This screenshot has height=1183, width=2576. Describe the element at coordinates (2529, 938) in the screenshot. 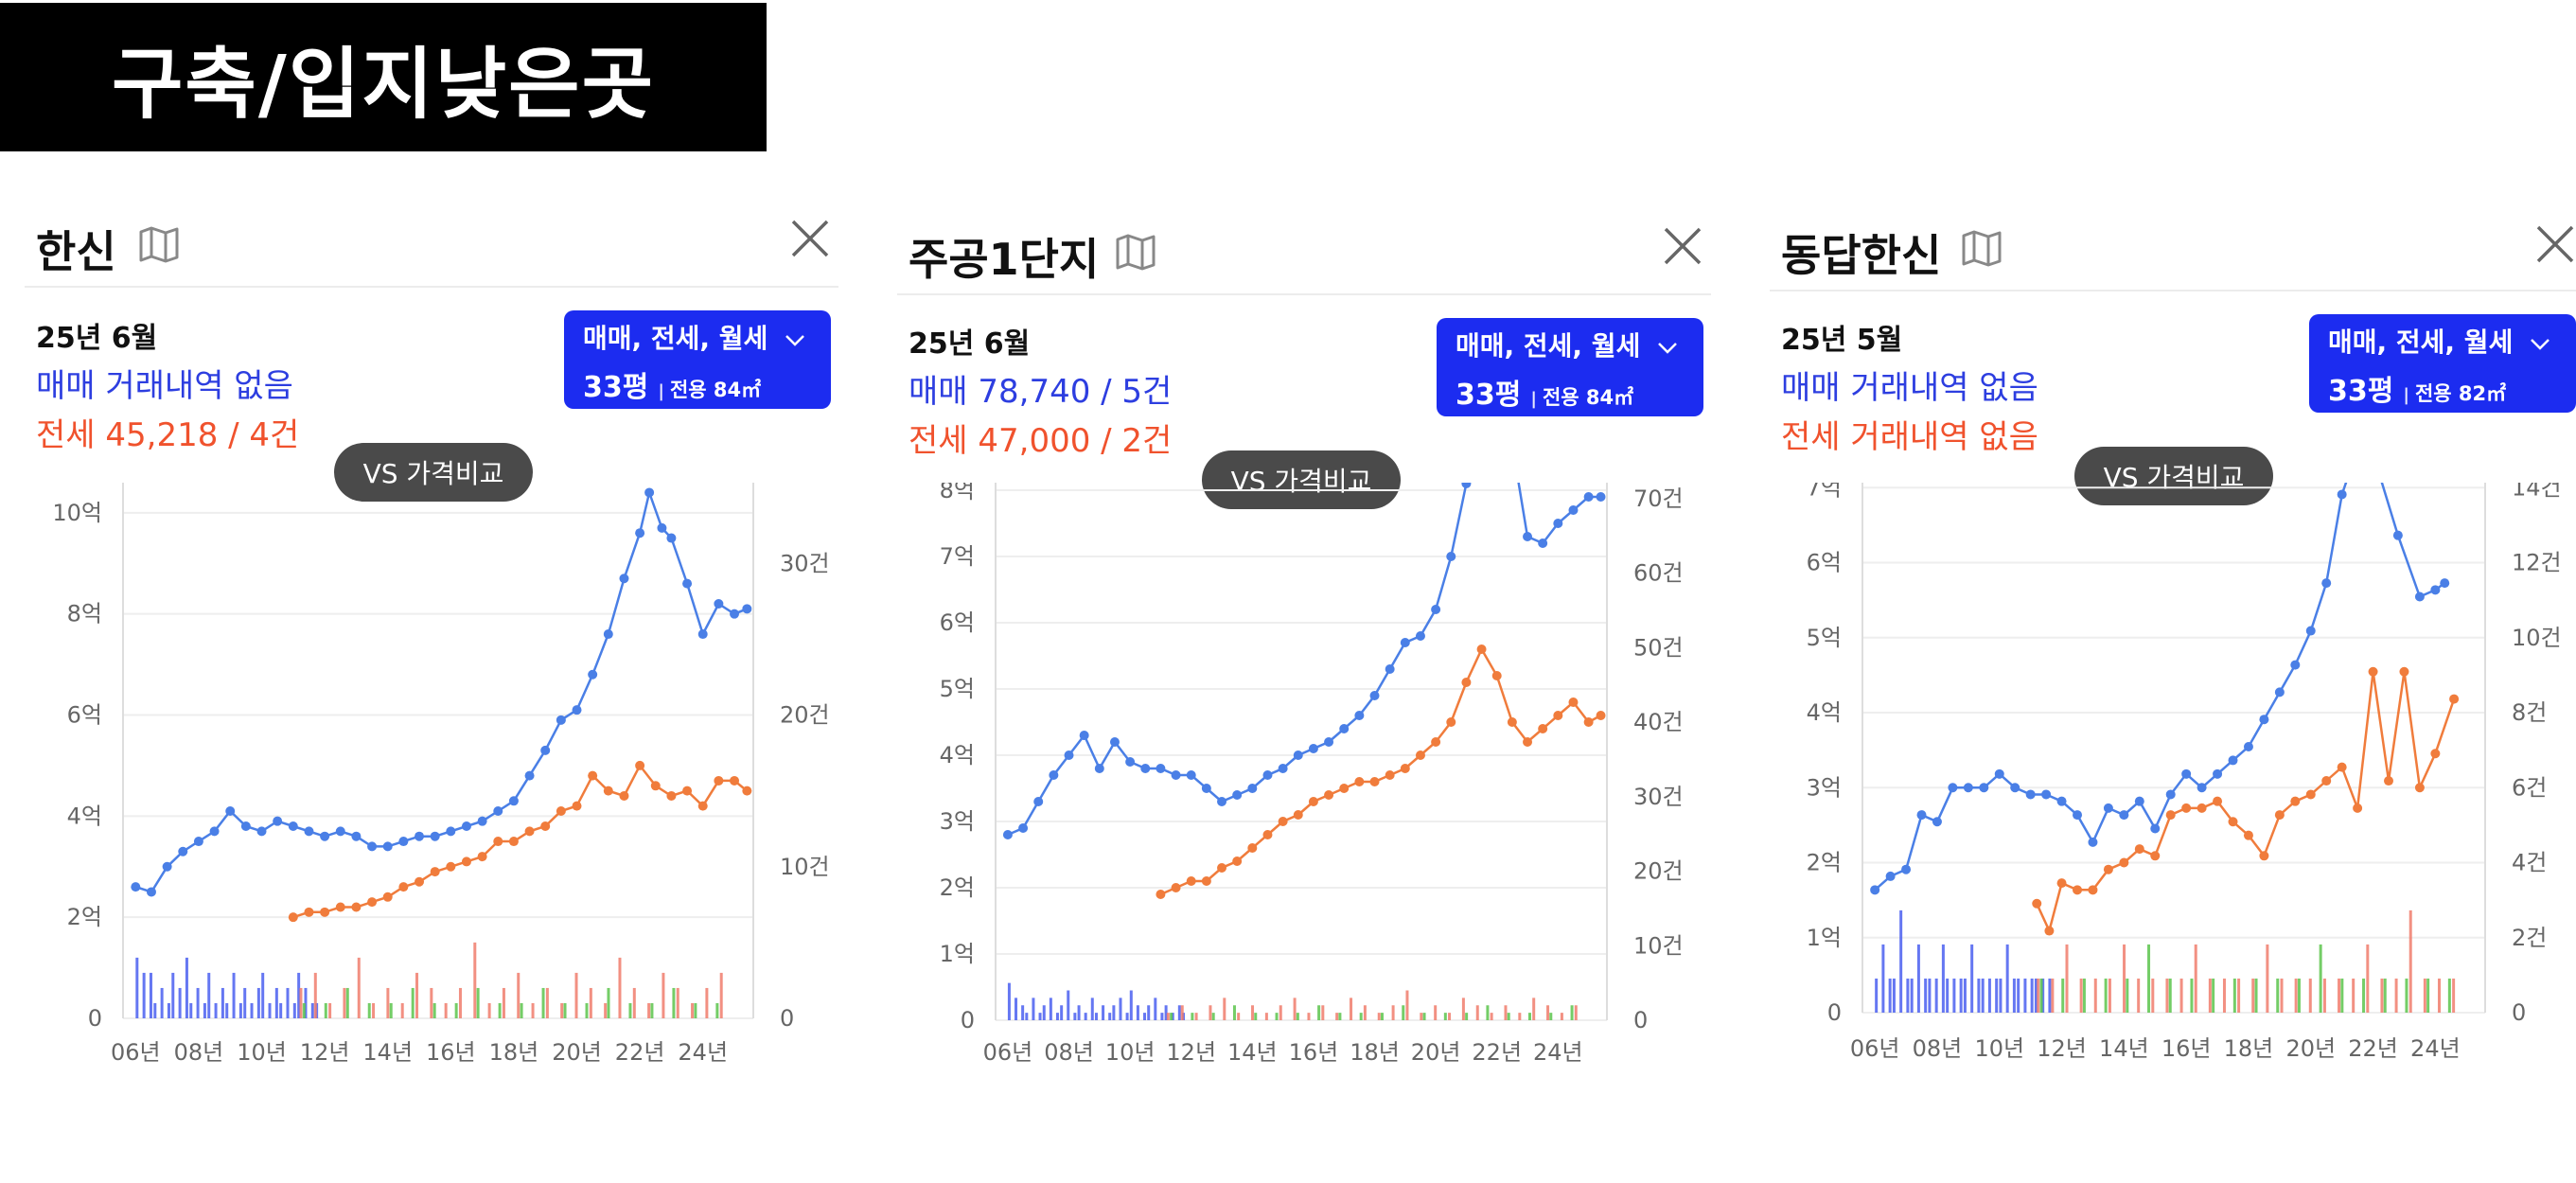

I see `y-right-tick-label: 2건` at that location.